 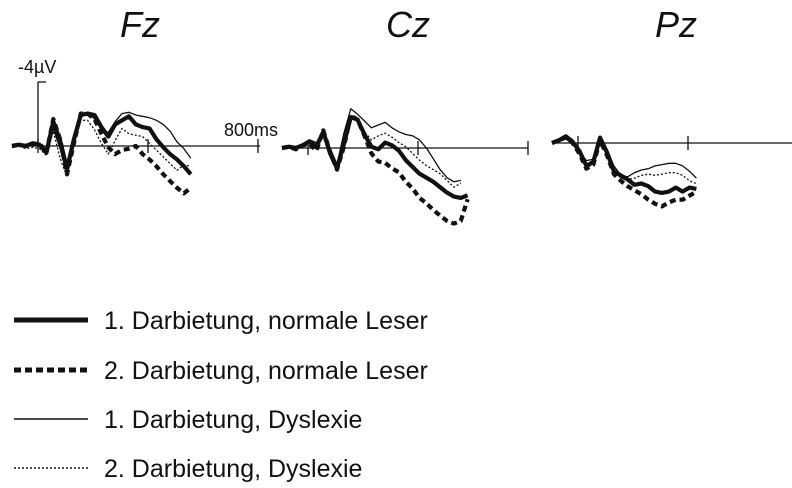 I want to click on trace-cz-s4, so click(x=371, y=152).